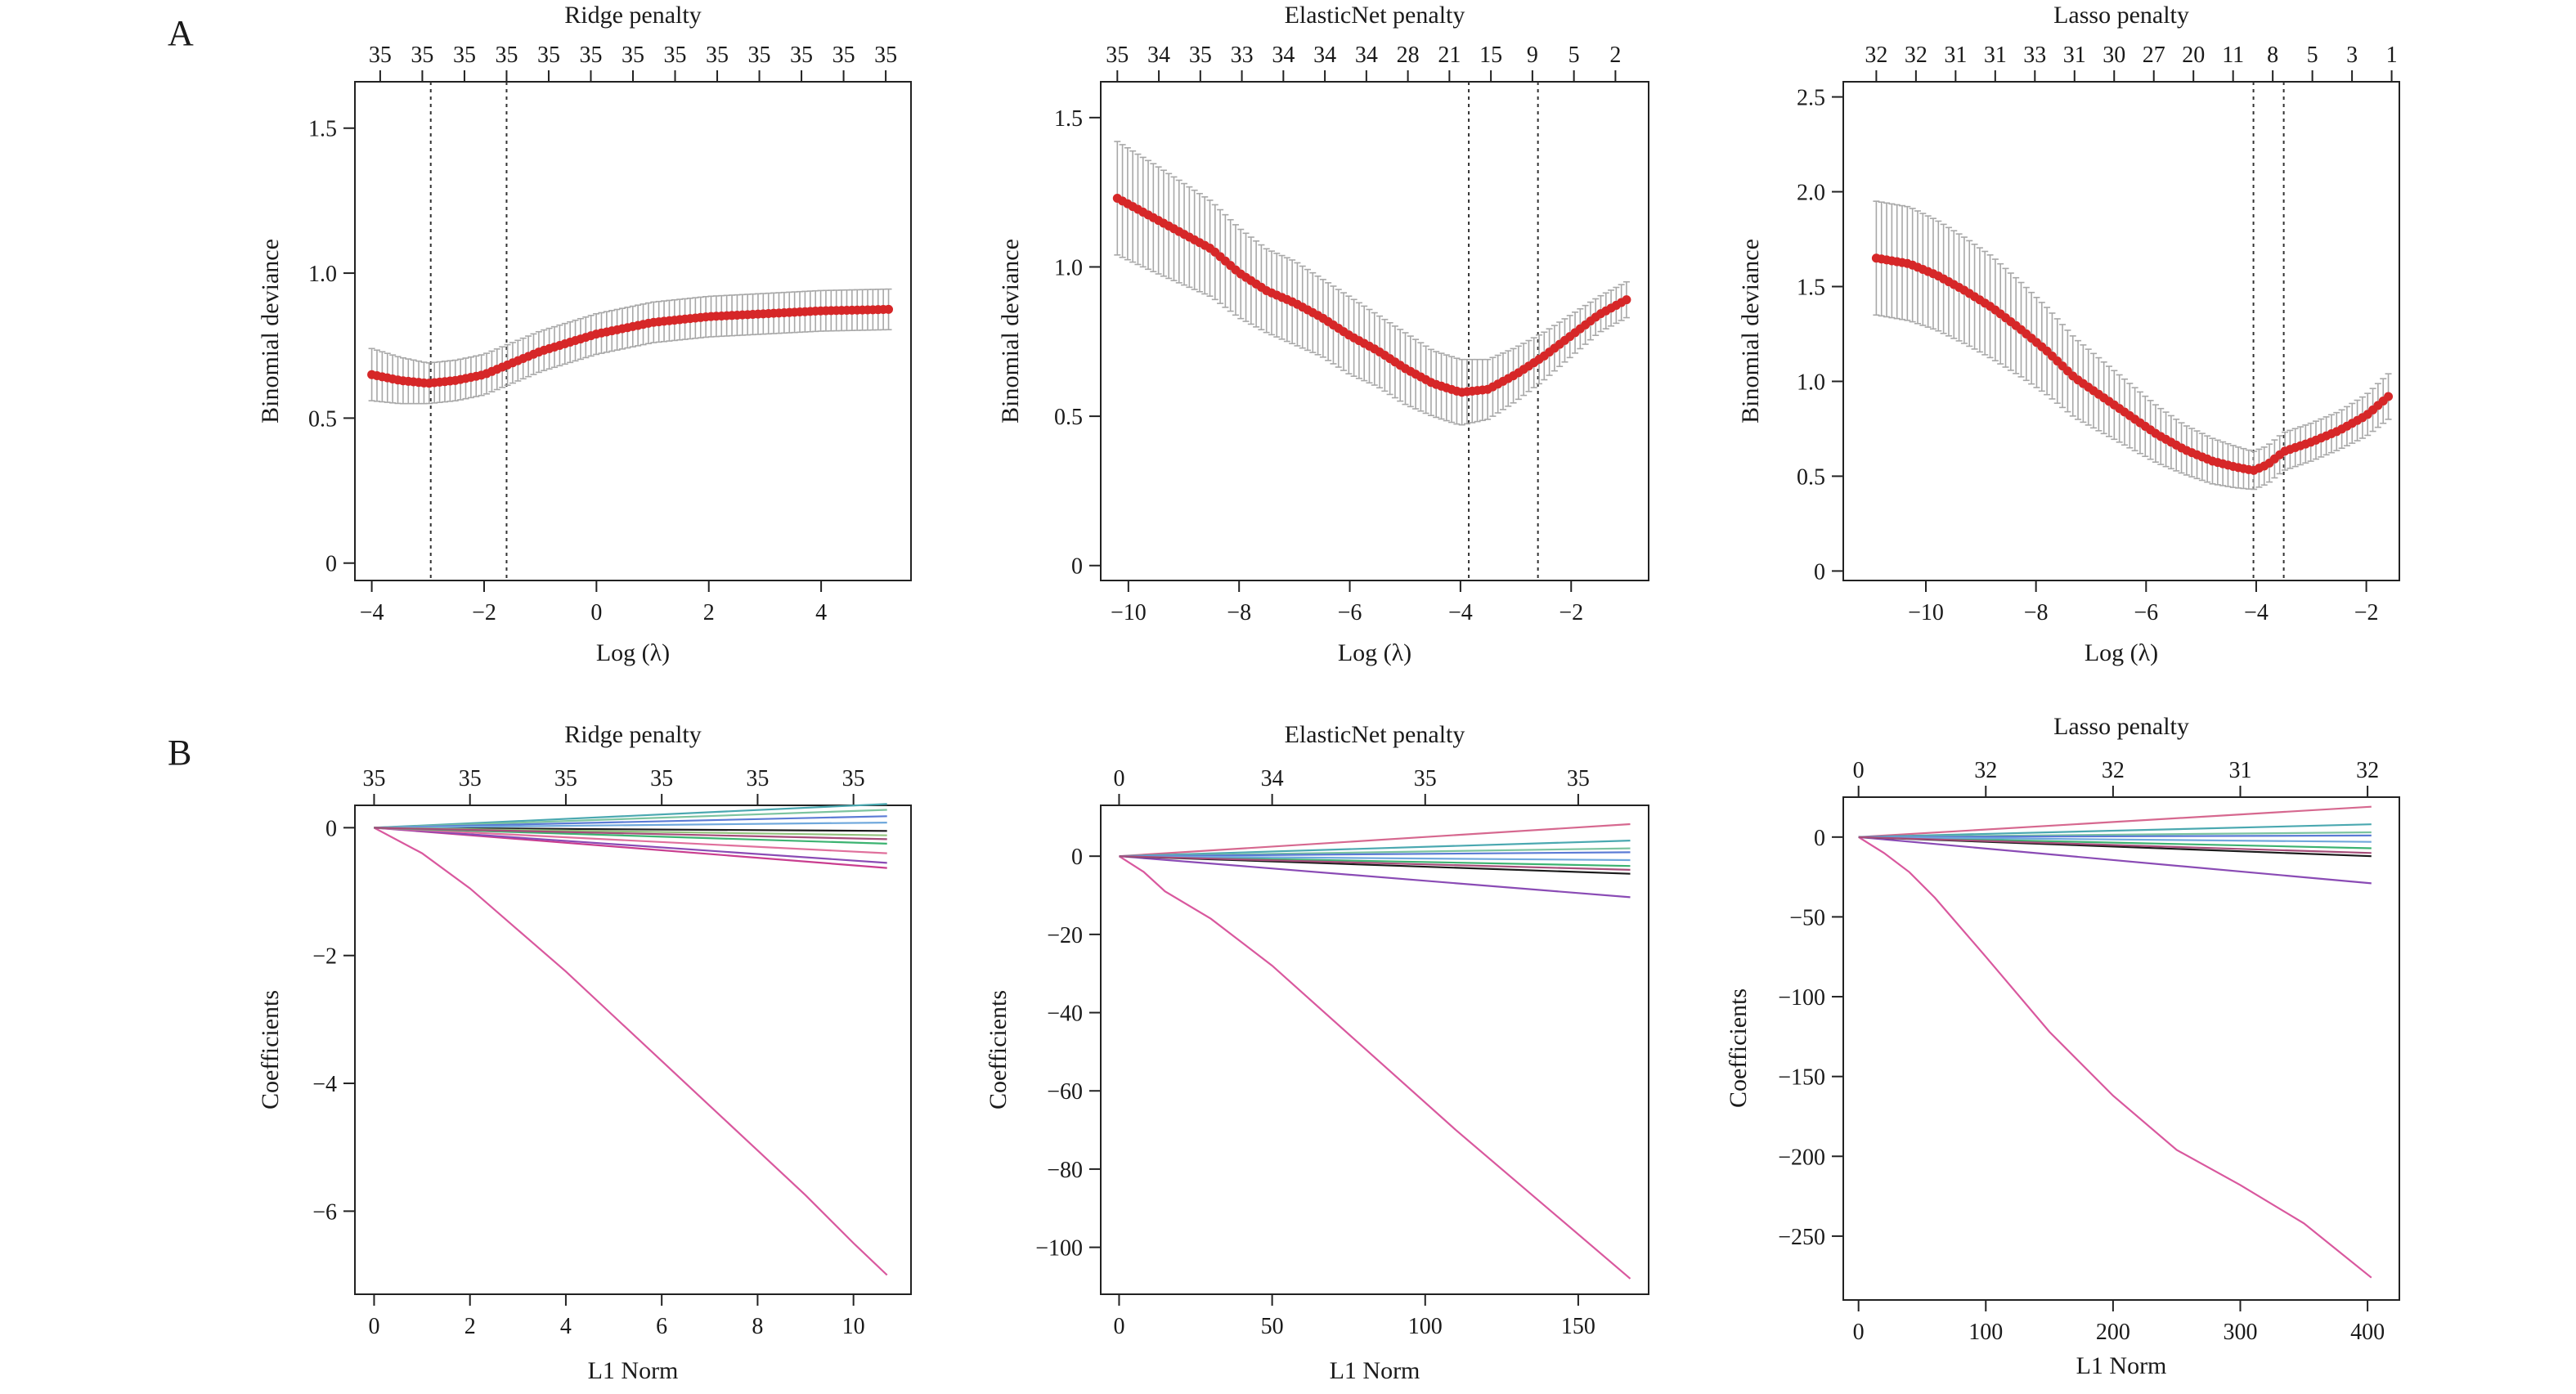  I want to click on x-tick-label: −6, so click(1350, 612).